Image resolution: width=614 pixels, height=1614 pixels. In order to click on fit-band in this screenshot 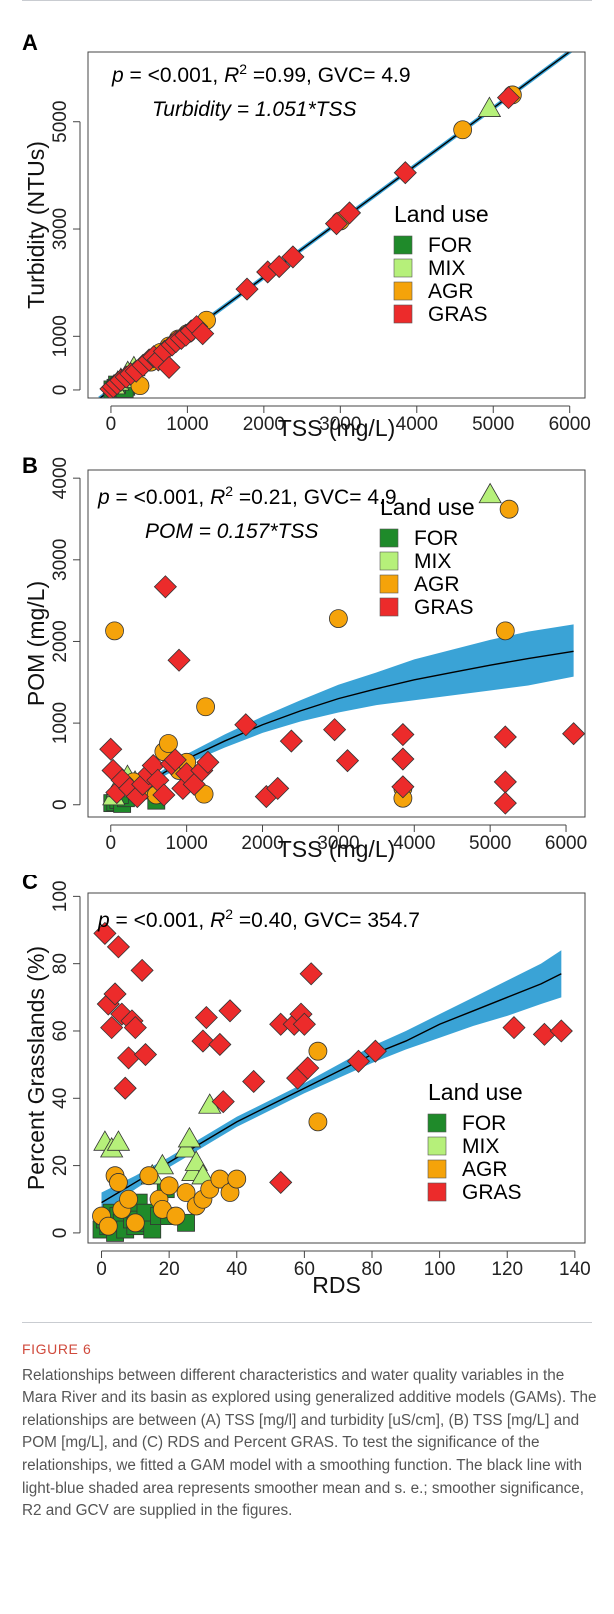, I will do `click(331, 1081)`.